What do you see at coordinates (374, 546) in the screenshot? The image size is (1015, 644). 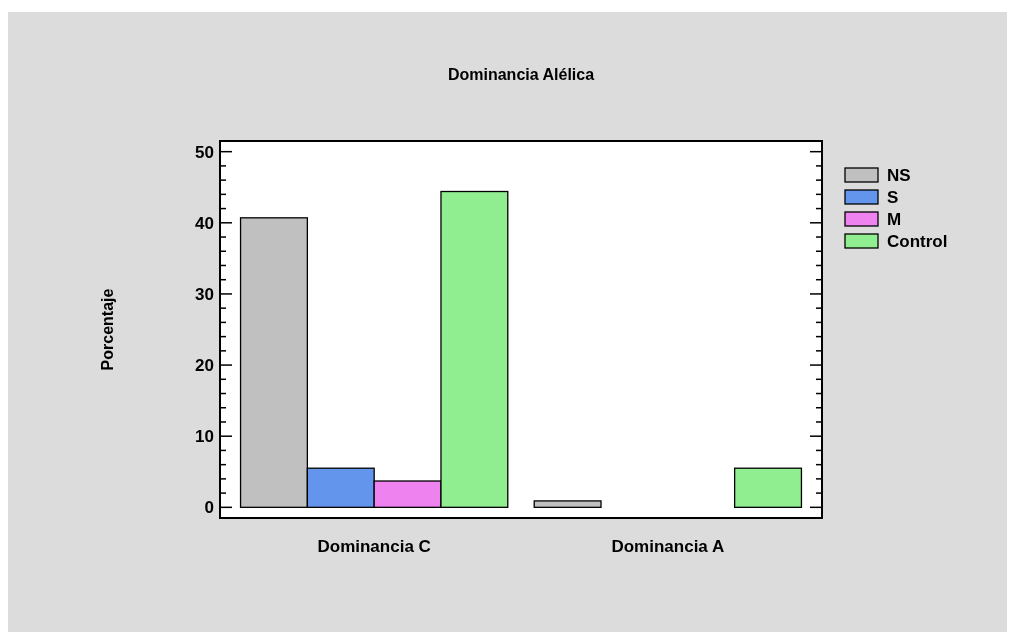 I see `x-tick-label: Dominancia C` at bounding box center [374, 546].